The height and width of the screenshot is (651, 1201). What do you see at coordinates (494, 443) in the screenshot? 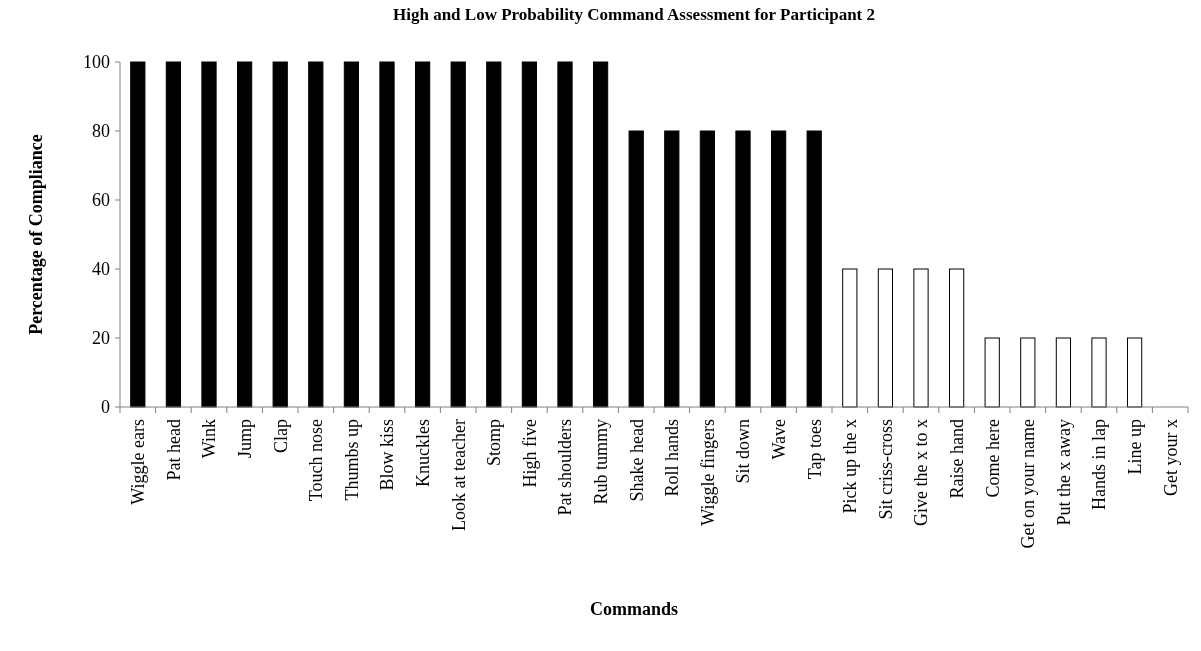
I see `x-tick-label: Stomp` at bounding box center [494, 443].